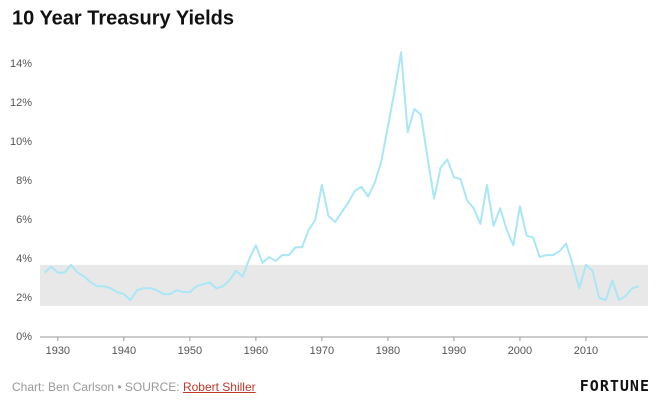 The width and height of the screenshot is (660, 407). Describe the element at coordinates (21, 142) in the screenshot. I see `y-tick-label: 10%` at that location.